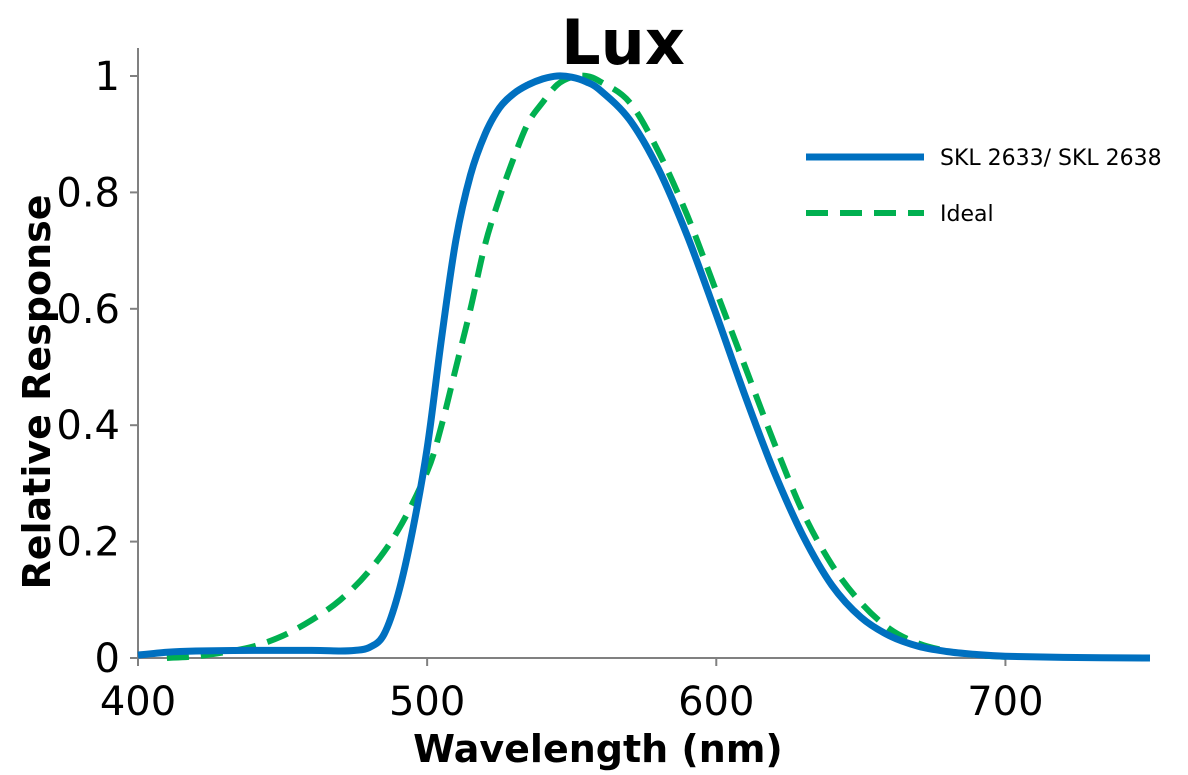 Image resolution: width=1188 pixels, height=775 pixels. I want to click on y-tick-label: 1, so click(107, 77).